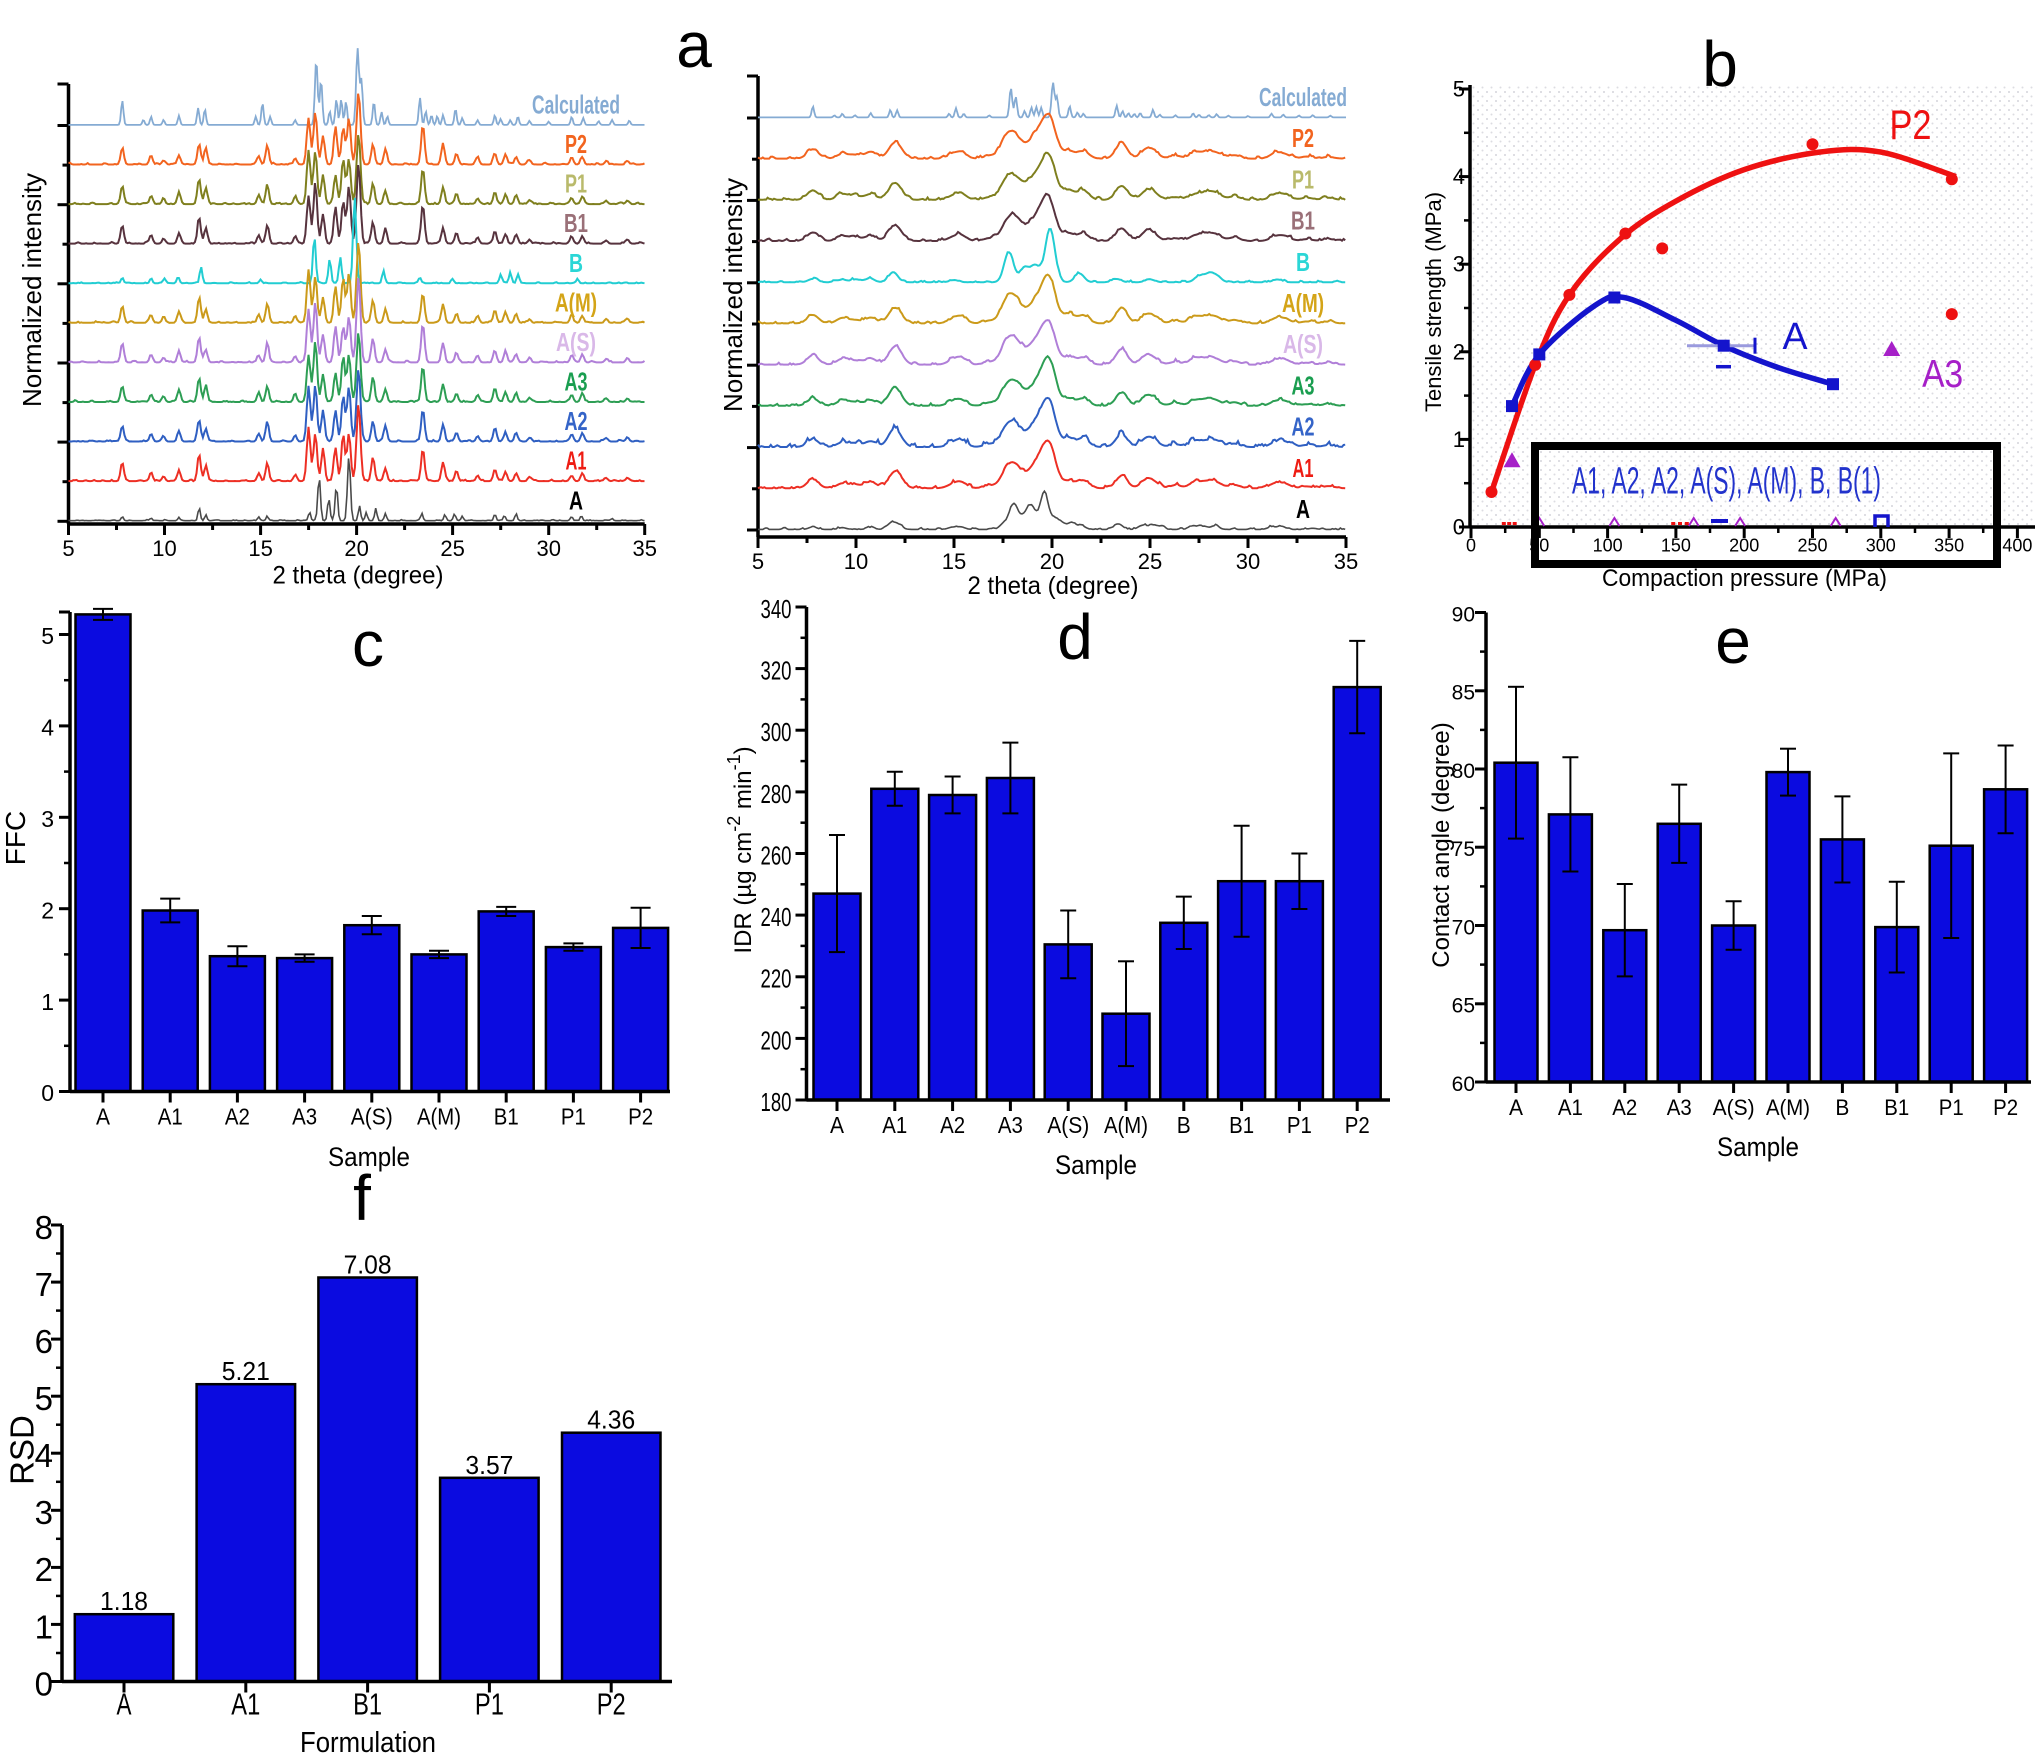 The image size is (2041, 1757). I want to click on svg-text: IDR (µg cm-2 min-1), so click(740, 849).